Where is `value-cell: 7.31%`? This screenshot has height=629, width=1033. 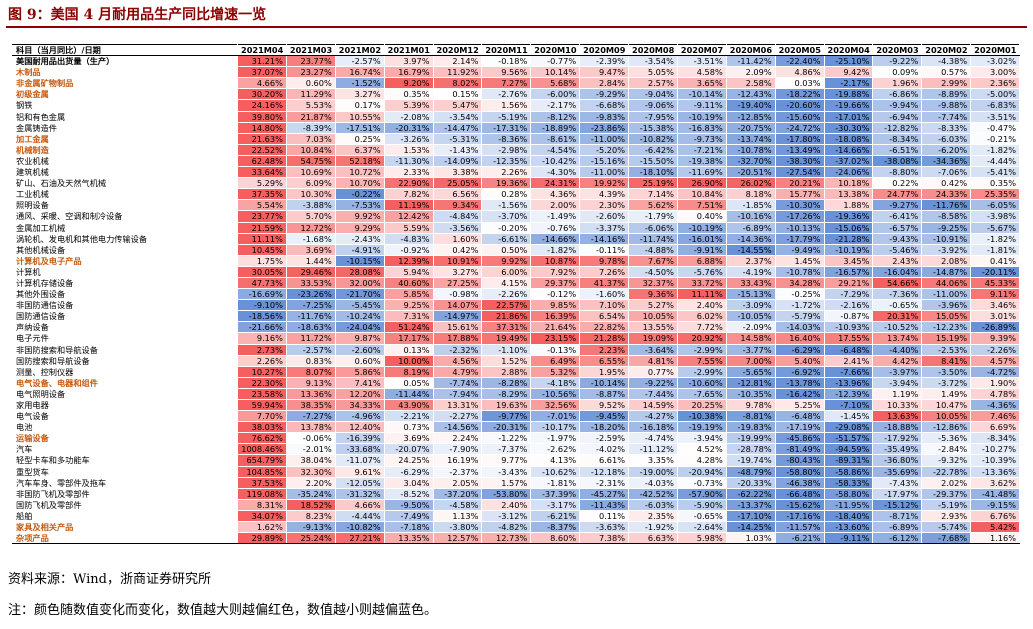 value-cell: 7.31% is located at coordinates (408, 316).